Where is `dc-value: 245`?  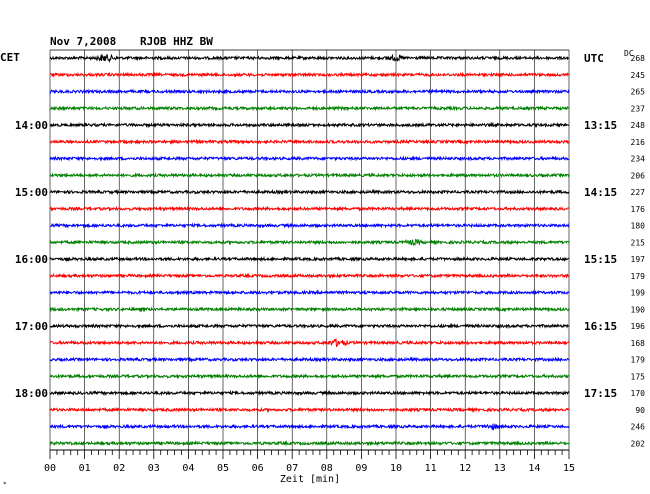
dc-value: 245 is located at coordinates (638, 75).